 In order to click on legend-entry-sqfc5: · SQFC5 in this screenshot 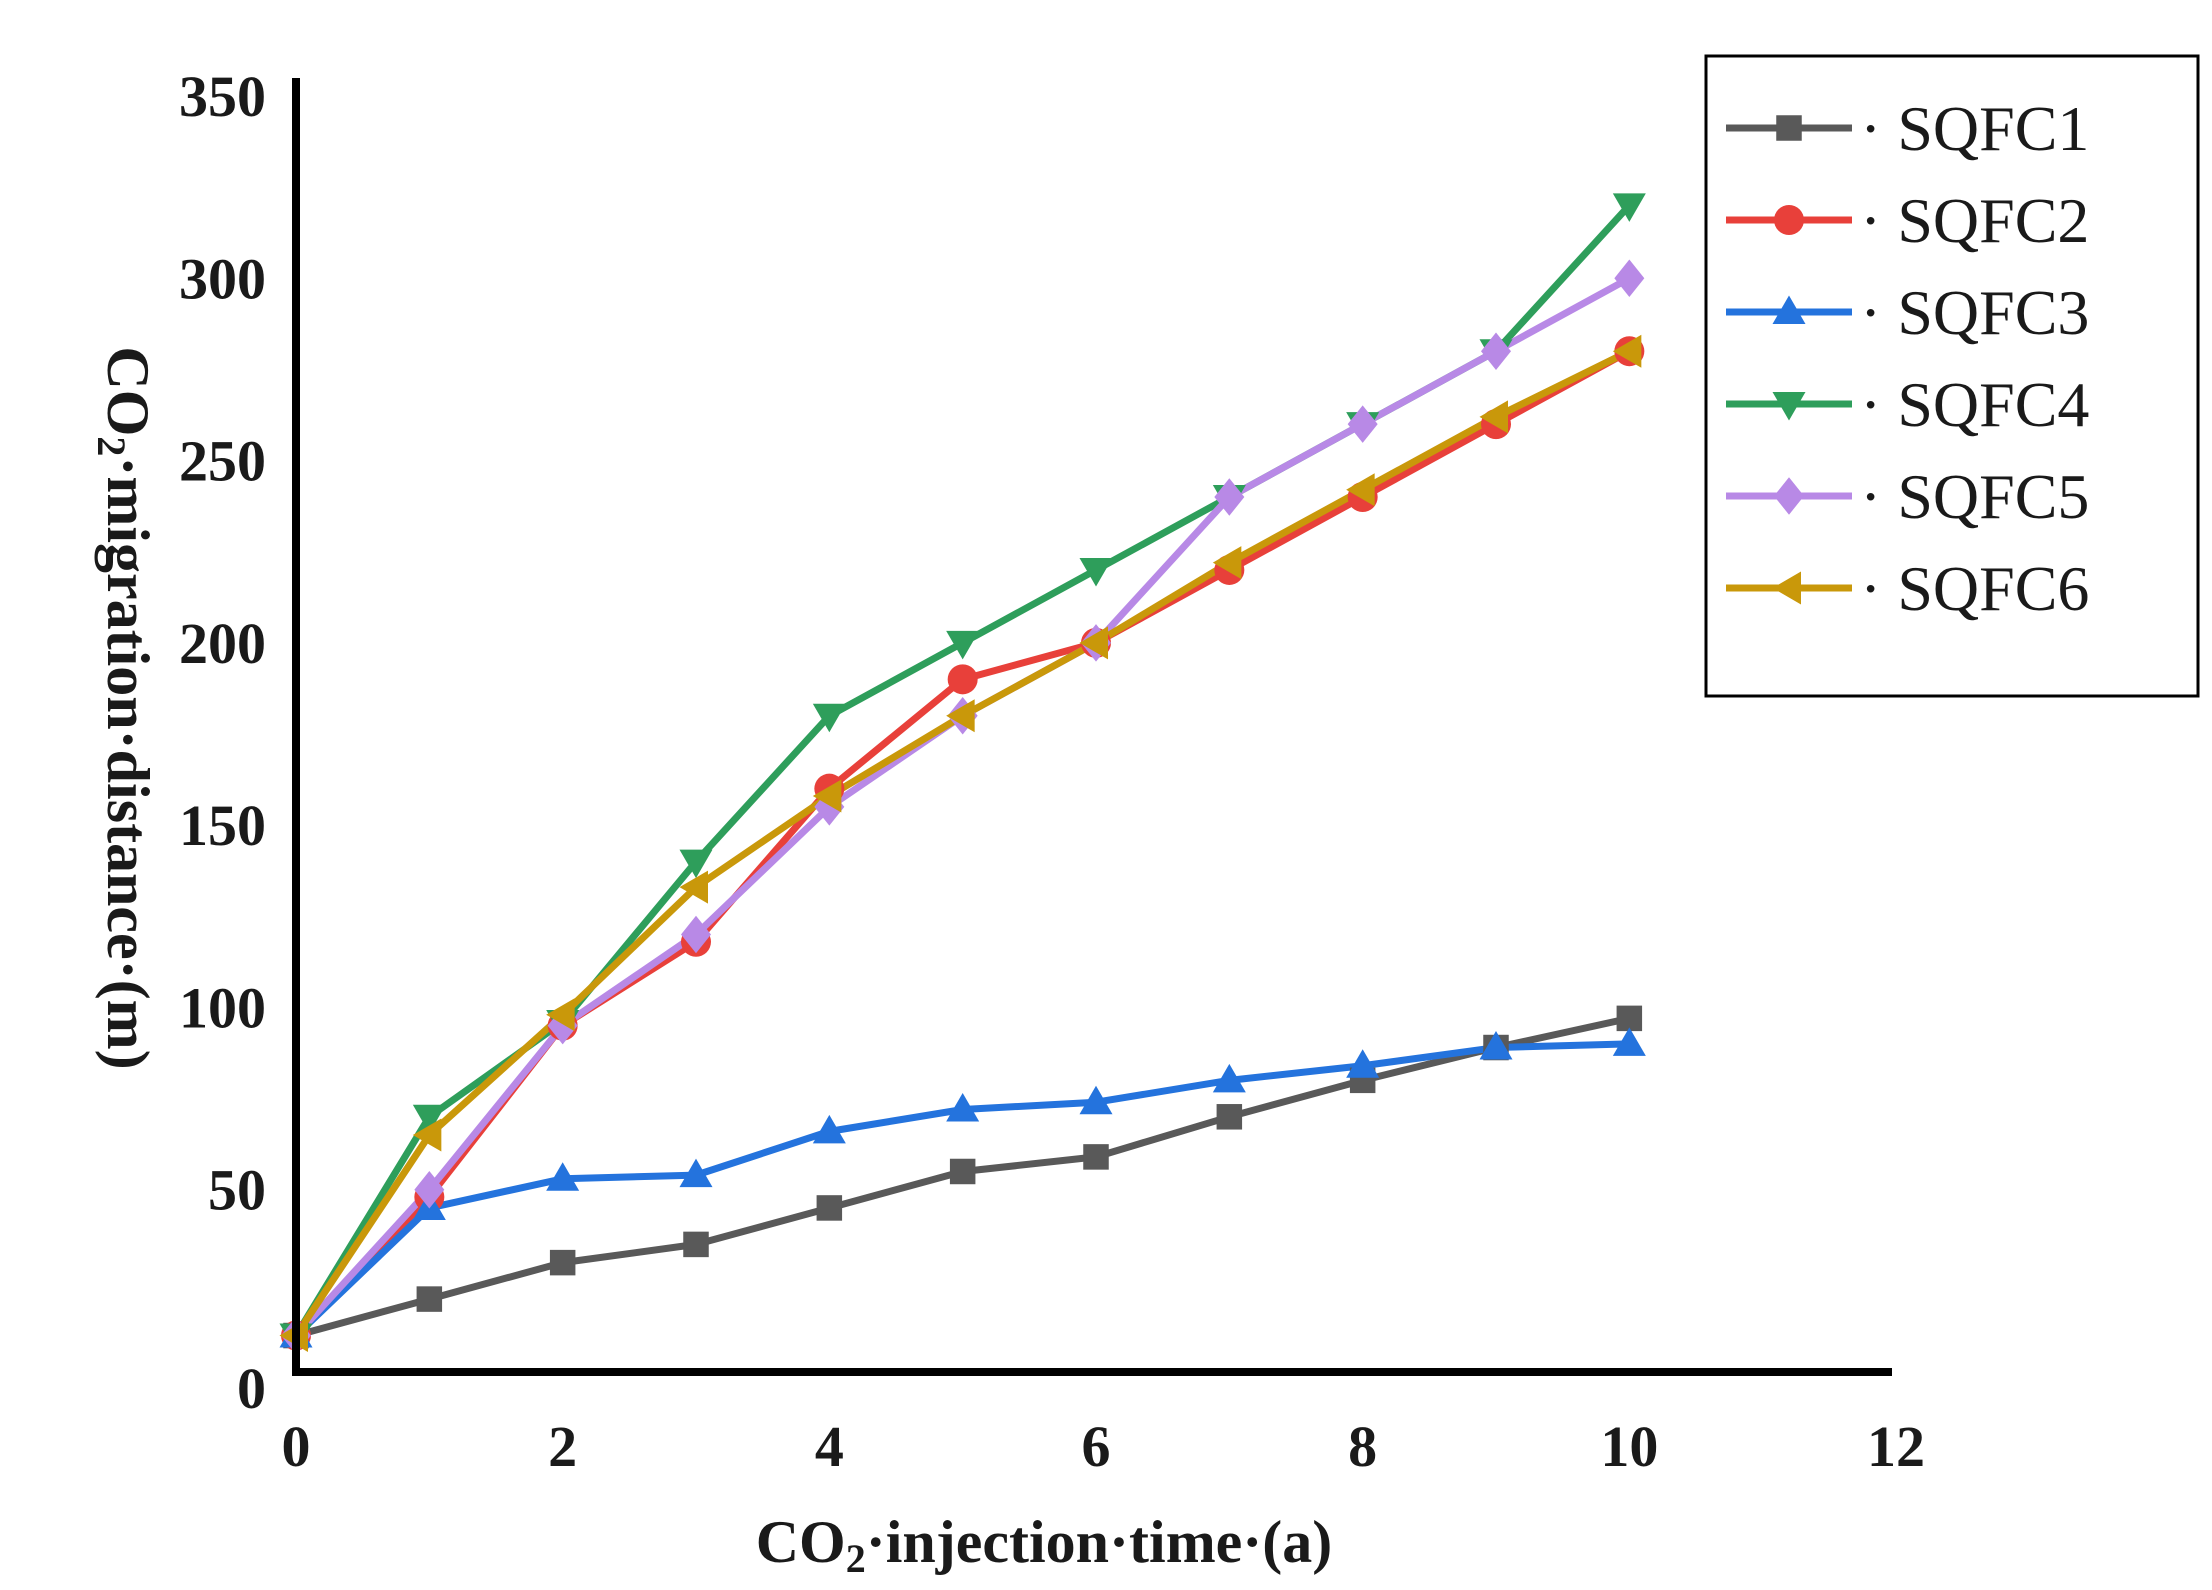, I will do `click(1907, 496)`.